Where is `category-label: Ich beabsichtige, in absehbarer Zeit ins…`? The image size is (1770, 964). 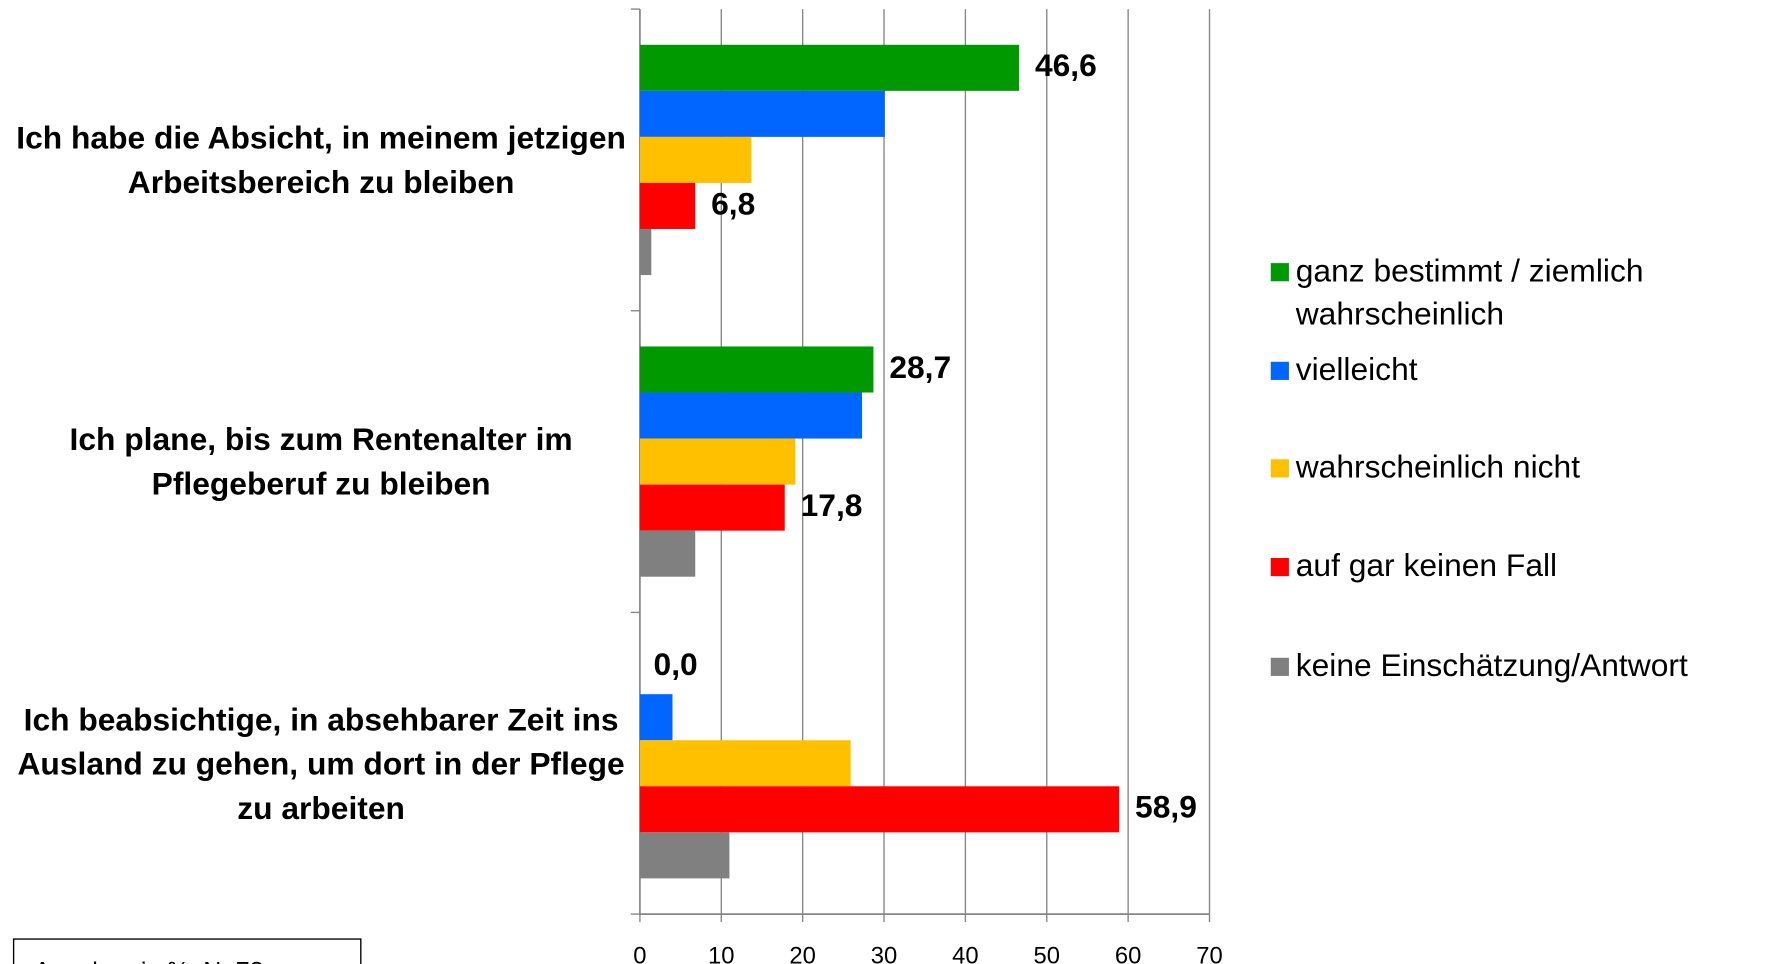 category-label: Ich beabsichtige, in absehbarer Zeit ins… is located at coordinates (321, 763).